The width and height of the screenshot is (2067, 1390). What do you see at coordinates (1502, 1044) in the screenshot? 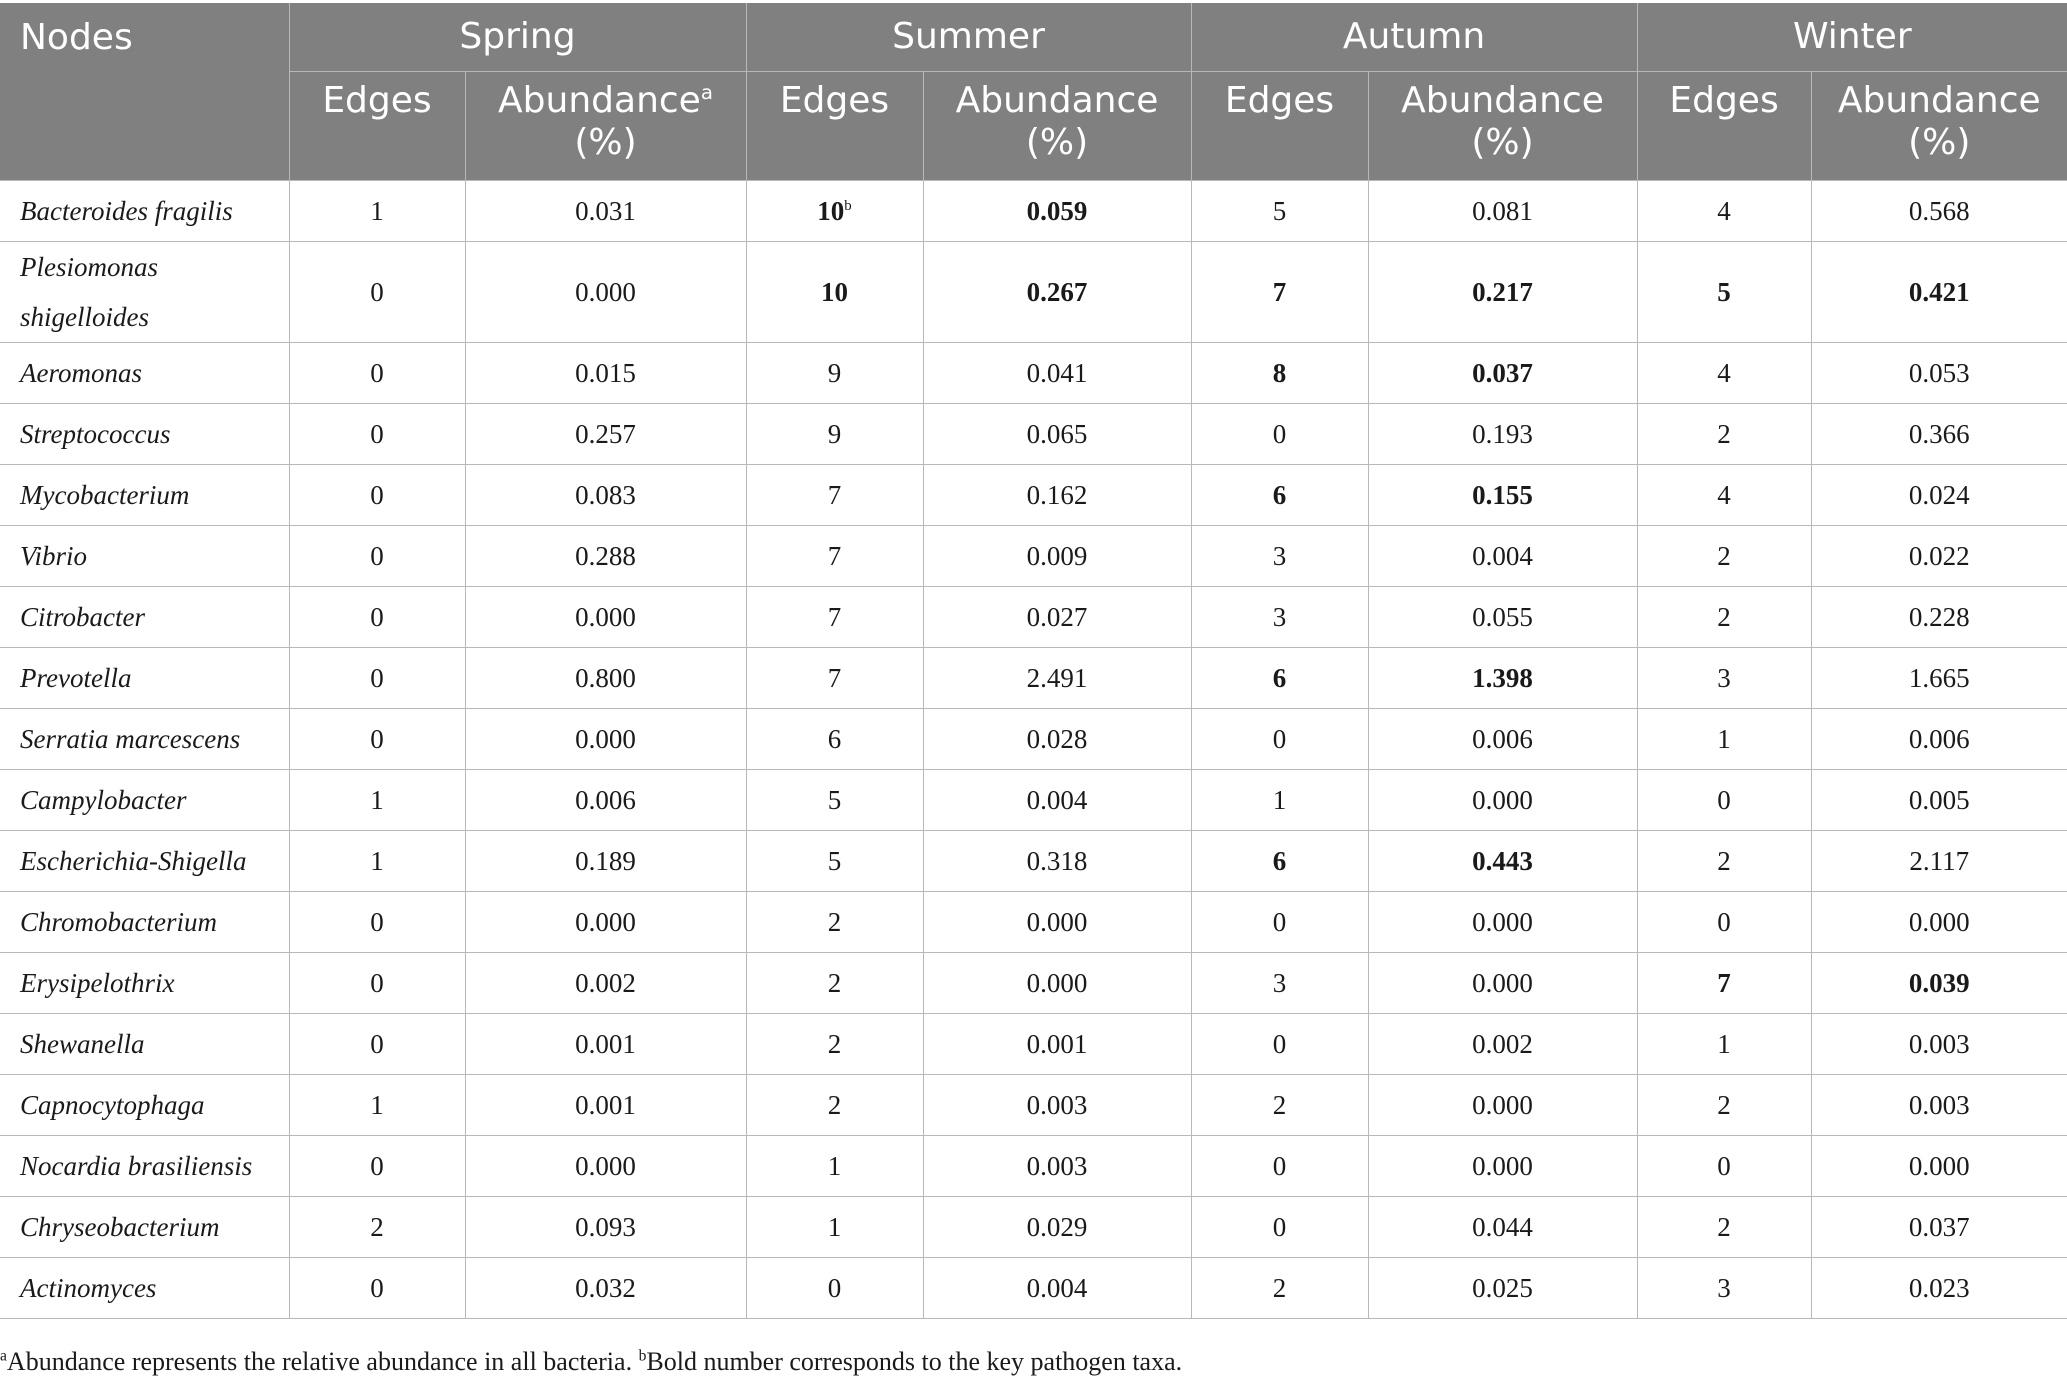
I see `autumn-abundance: 0.002` at bounding box center [1502, 1044].